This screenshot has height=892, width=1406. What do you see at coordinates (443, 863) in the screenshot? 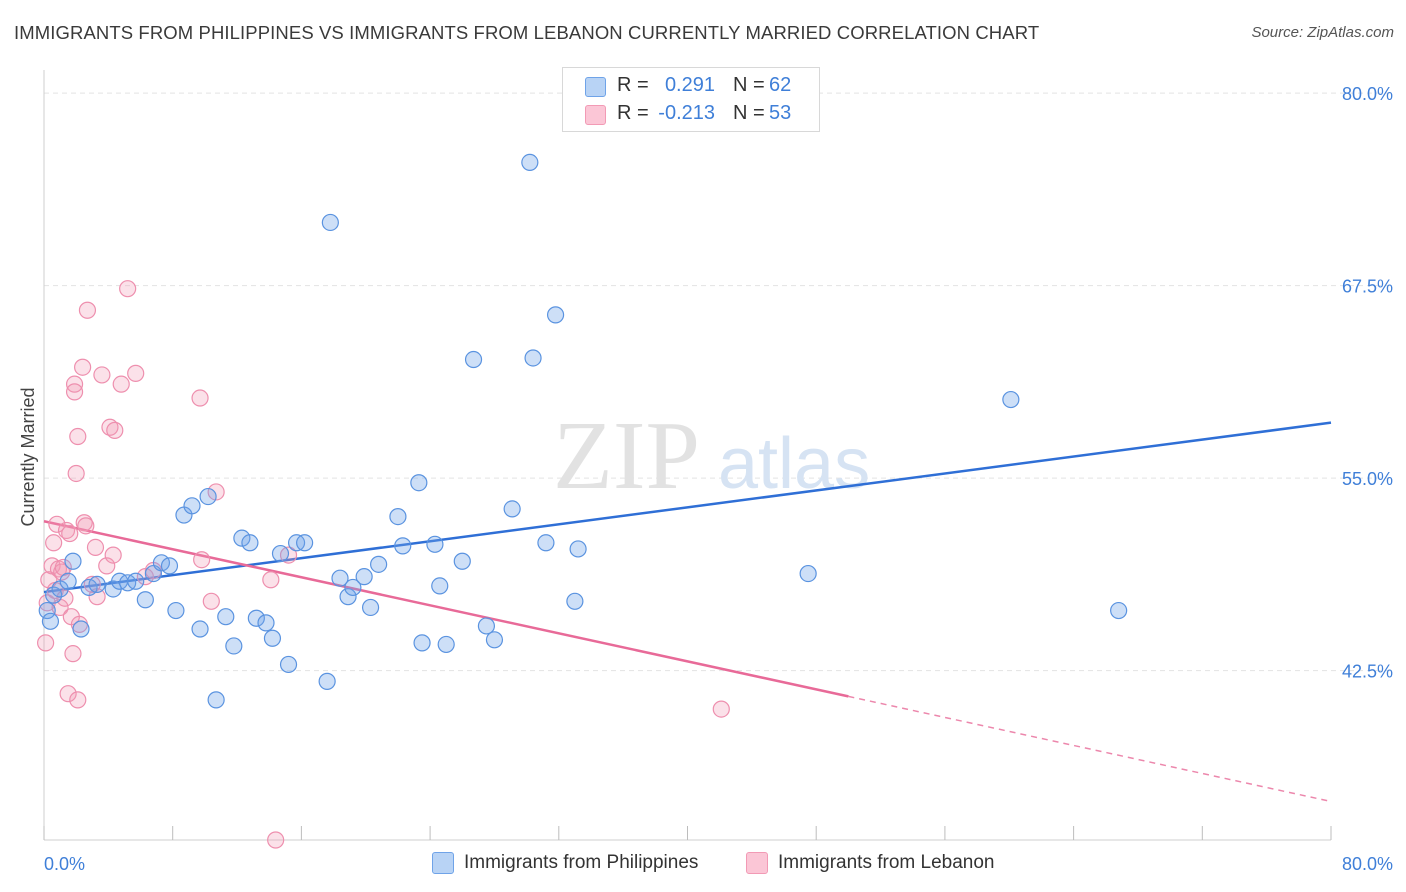
I see `philippines-swatch` at bounding box center [443, 863].